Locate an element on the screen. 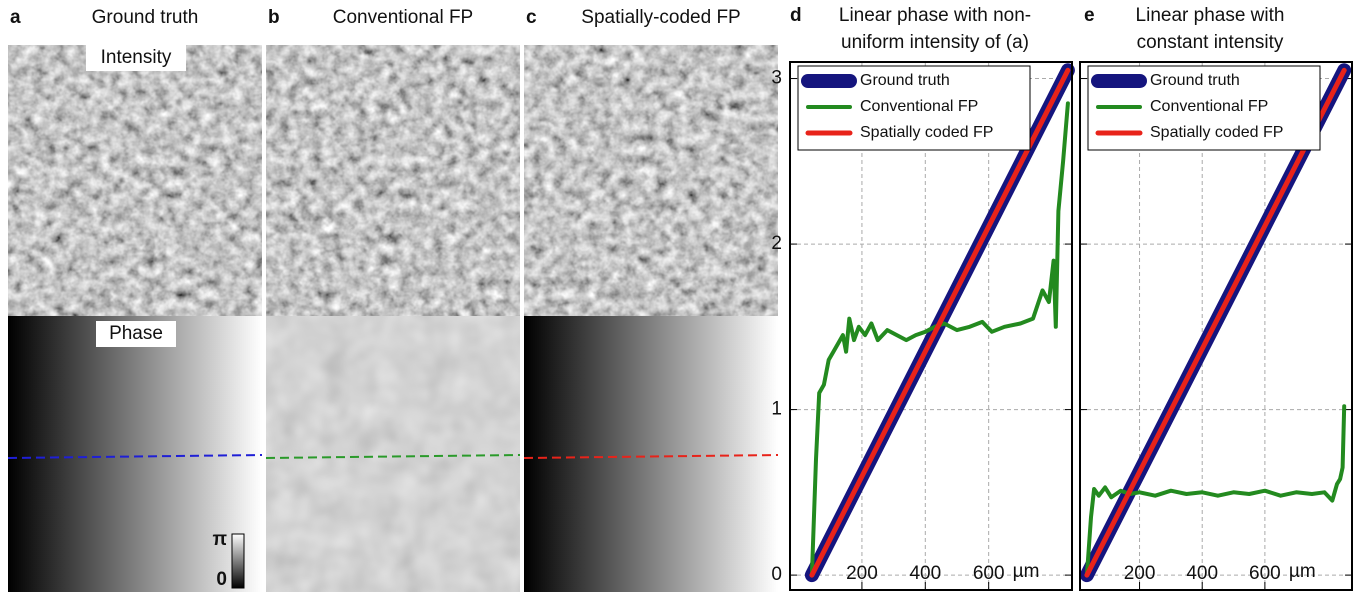  panel-title: Ground truth is located at coordinates (145, 17).